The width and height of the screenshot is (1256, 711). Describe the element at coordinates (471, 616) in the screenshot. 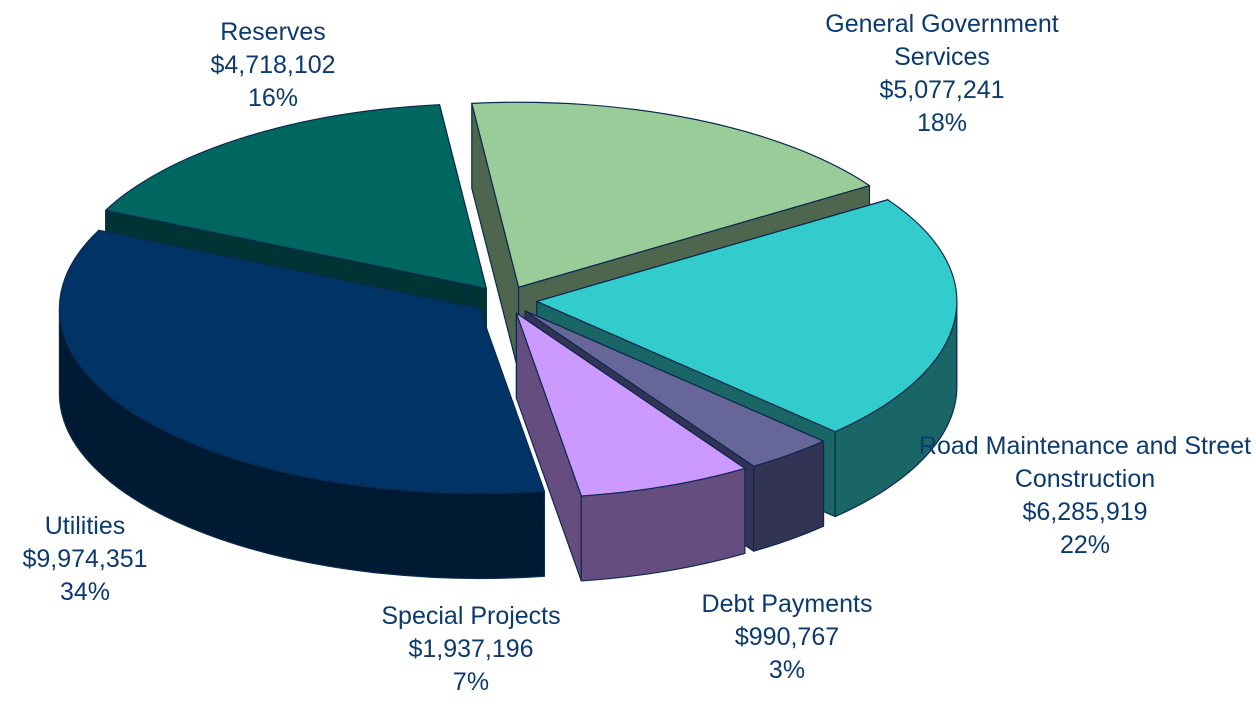

I see `category-label: Special Projects` at that location.